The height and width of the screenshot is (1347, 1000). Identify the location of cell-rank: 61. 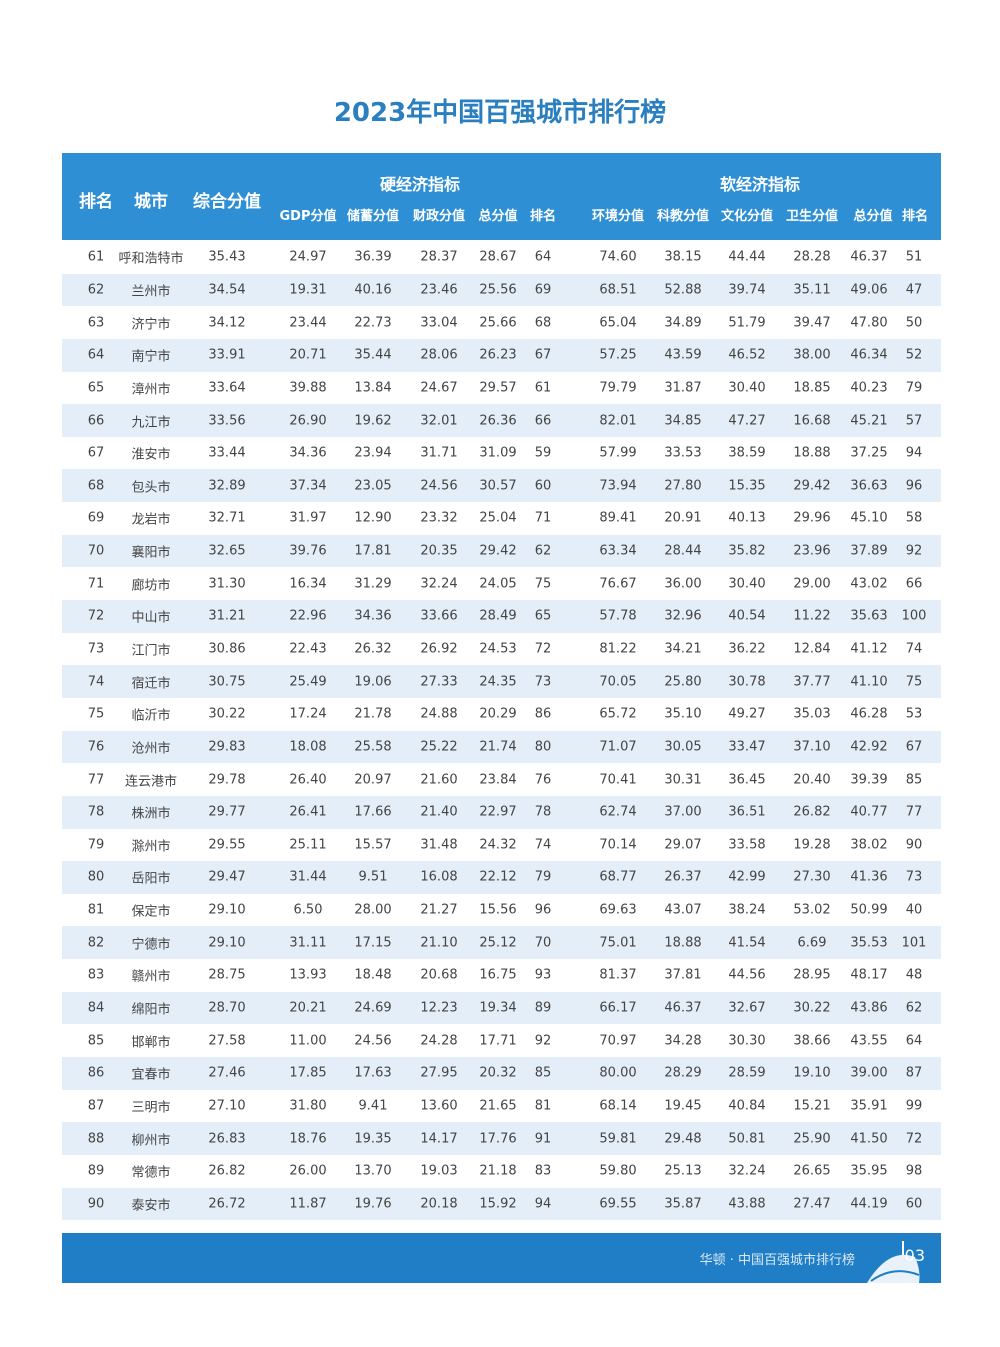
(96, 257).